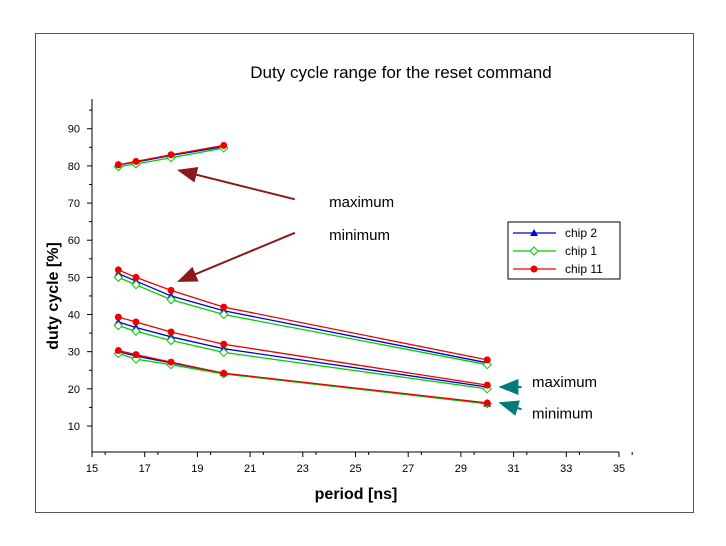  Describe the element at coordinates (400, 72) in the screenshot. I see `chart-title: Duty cycle range for the reset command` at that location.